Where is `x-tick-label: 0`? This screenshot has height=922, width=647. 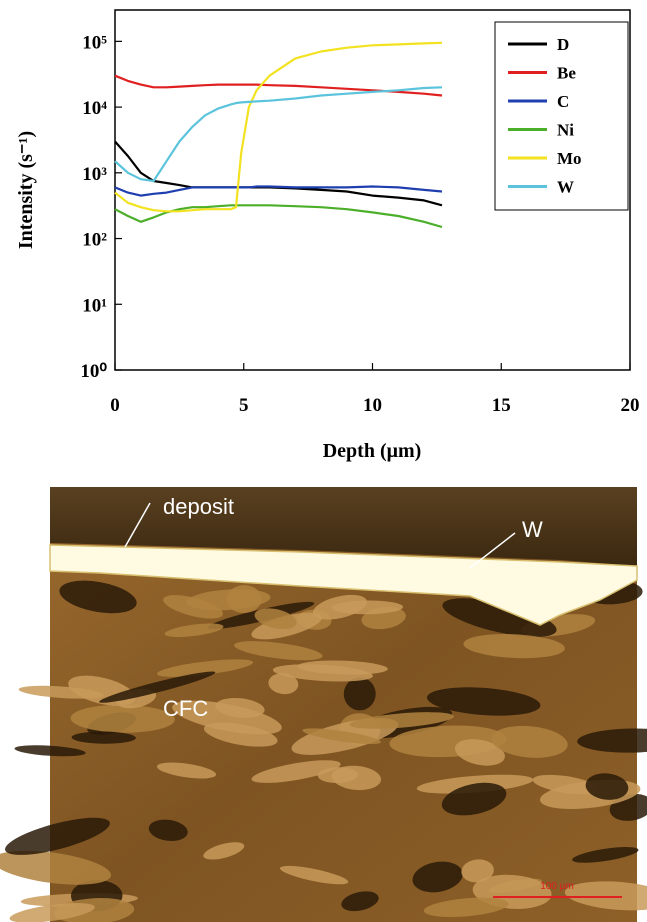
x-tick-label: 0 is located at coordinates (115, 405).